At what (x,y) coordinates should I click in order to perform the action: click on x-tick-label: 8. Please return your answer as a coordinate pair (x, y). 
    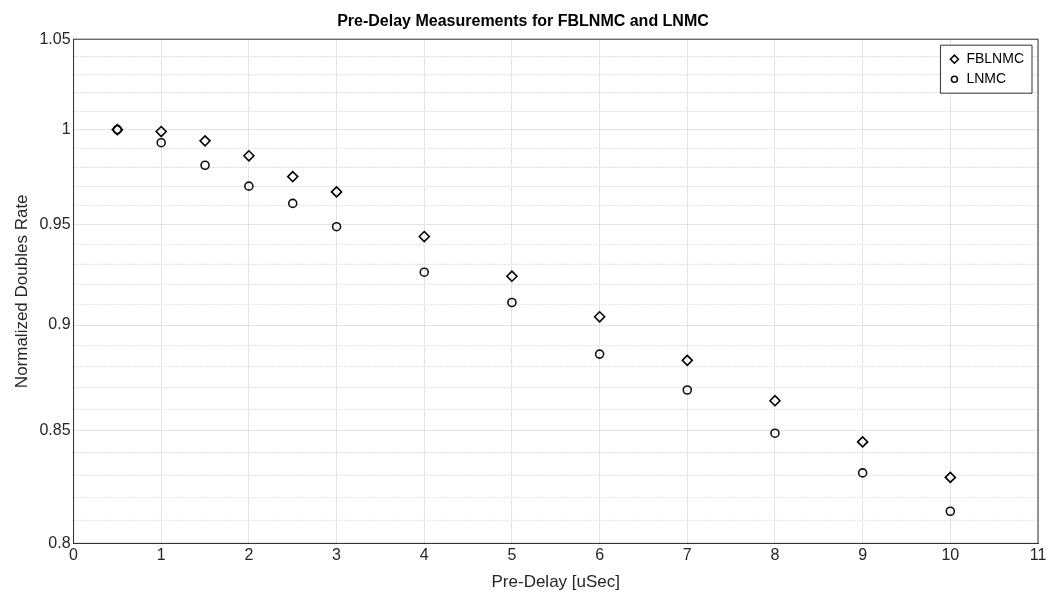
    Looking at the image, I should click on (775, 555).